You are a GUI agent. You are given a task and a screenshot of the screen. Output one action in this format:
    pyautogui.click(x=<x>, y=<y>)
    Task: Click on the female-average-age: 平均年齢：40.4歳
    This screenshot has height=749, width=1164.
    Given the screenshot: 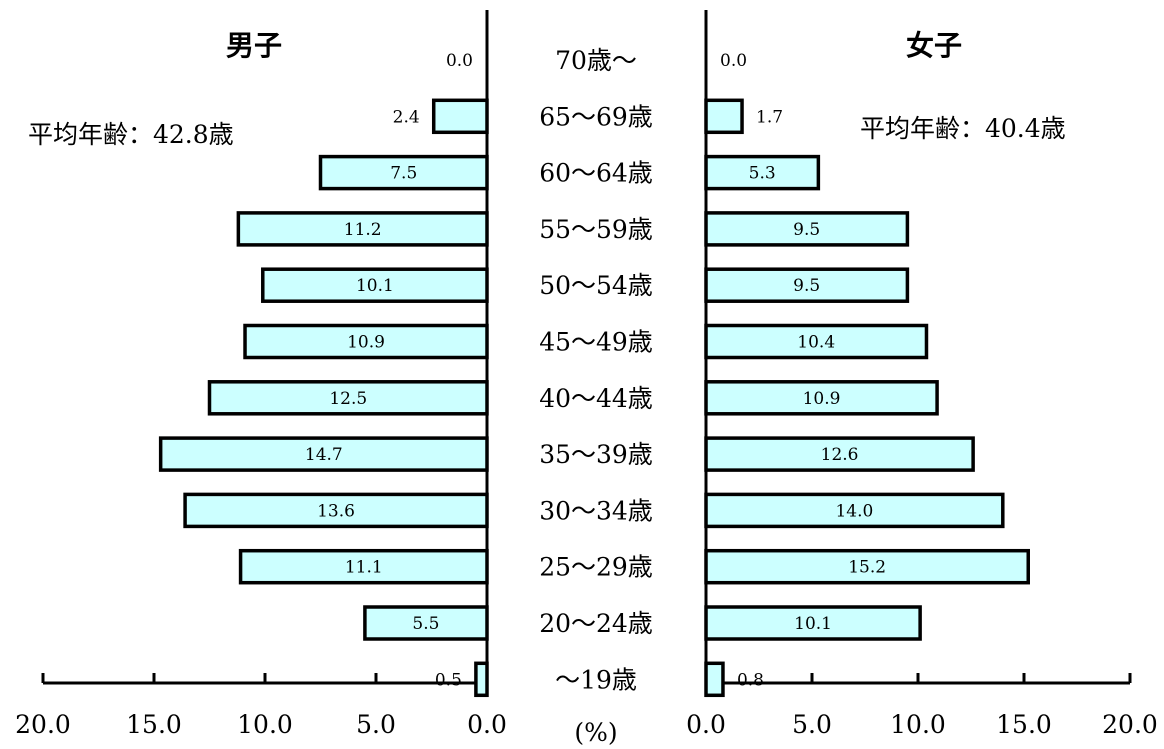 What is the action you would take?
    pyautogui.click(x=963, y=128)
    